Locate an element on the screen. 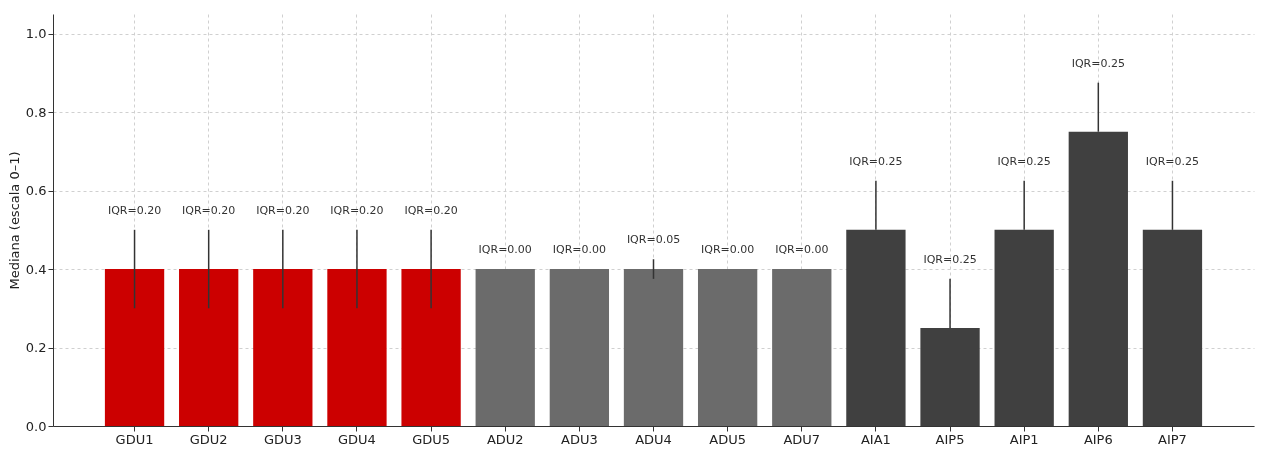  y-tick-label: 0.4 is located at coordinates (36, 269).